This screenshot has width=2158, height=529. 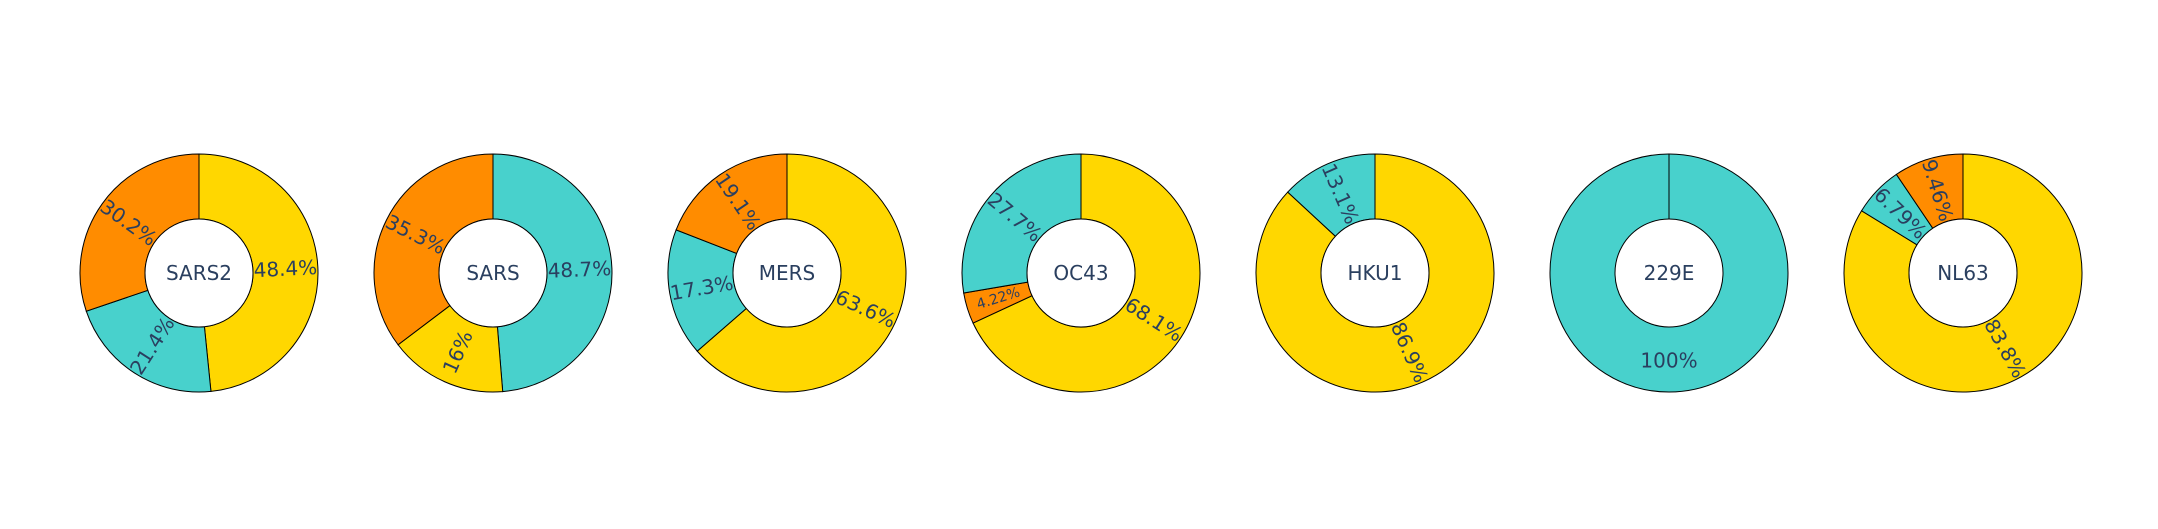 I want to click on donut-chart-229e: 100% 229E, so click(x=1669, y=273).